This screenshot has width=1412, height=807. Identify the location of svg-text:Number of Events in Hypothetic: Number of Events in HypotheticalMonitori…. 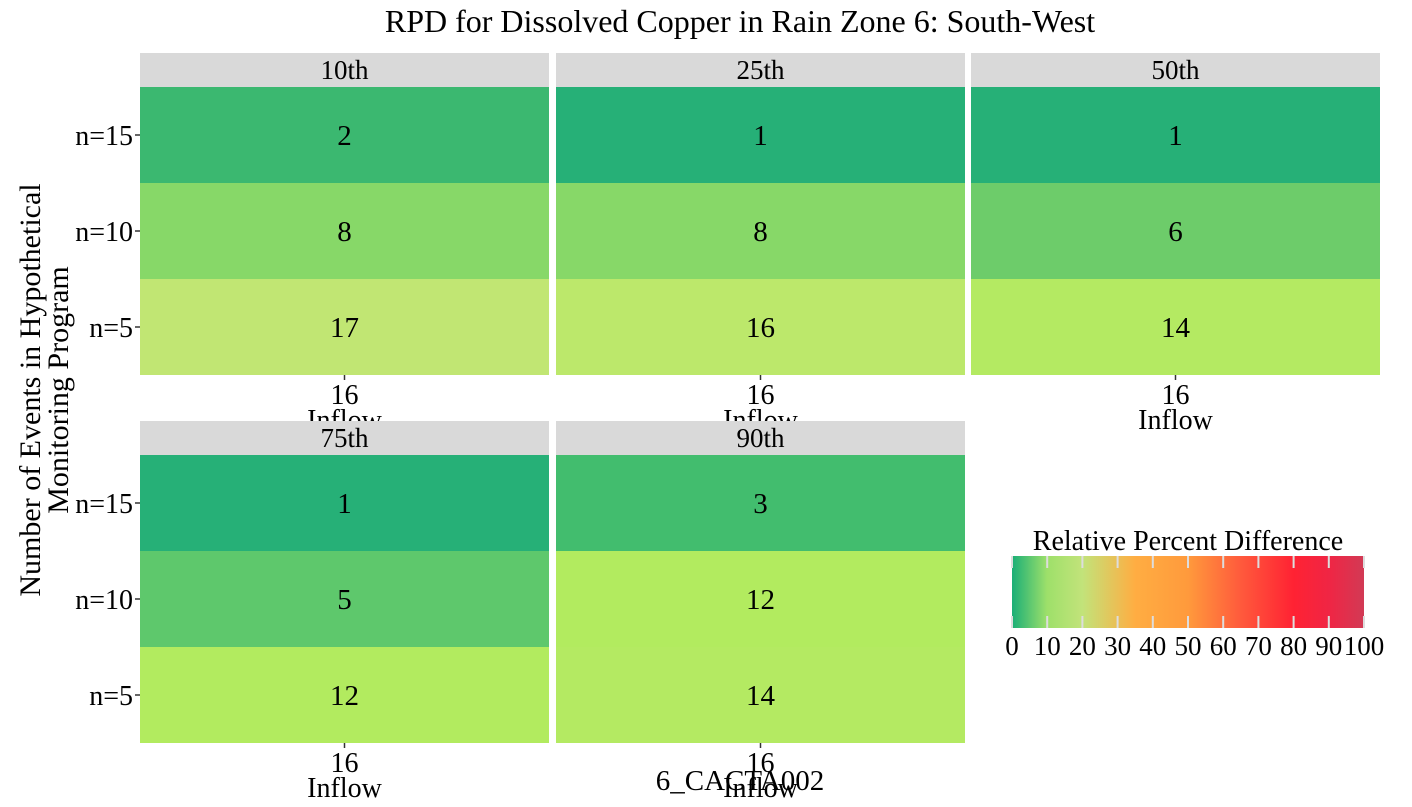
(44, 389).